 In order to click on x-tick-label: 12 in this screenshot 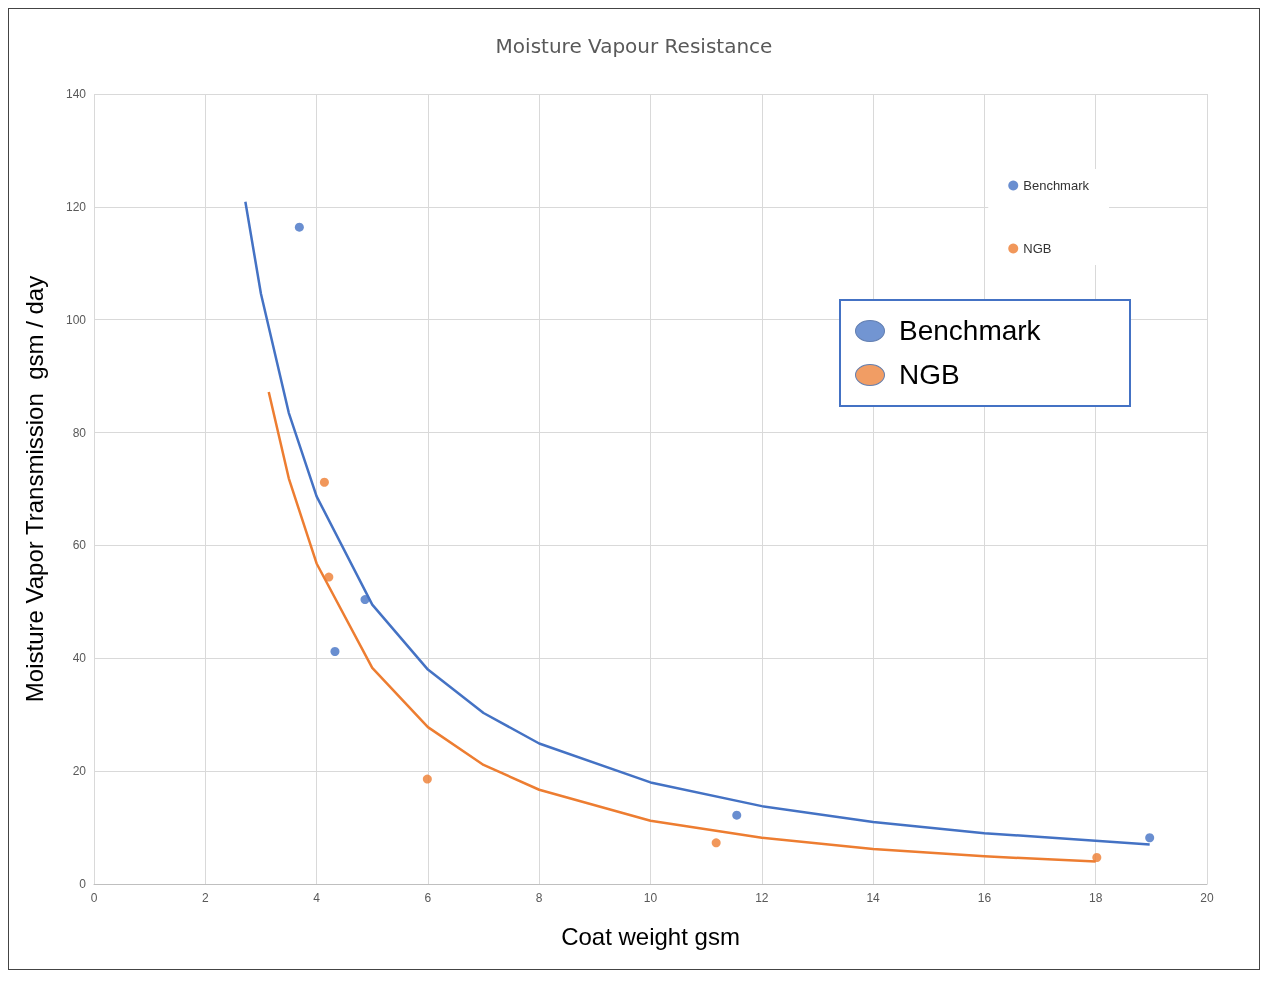, I will do `click(762, 898)`.